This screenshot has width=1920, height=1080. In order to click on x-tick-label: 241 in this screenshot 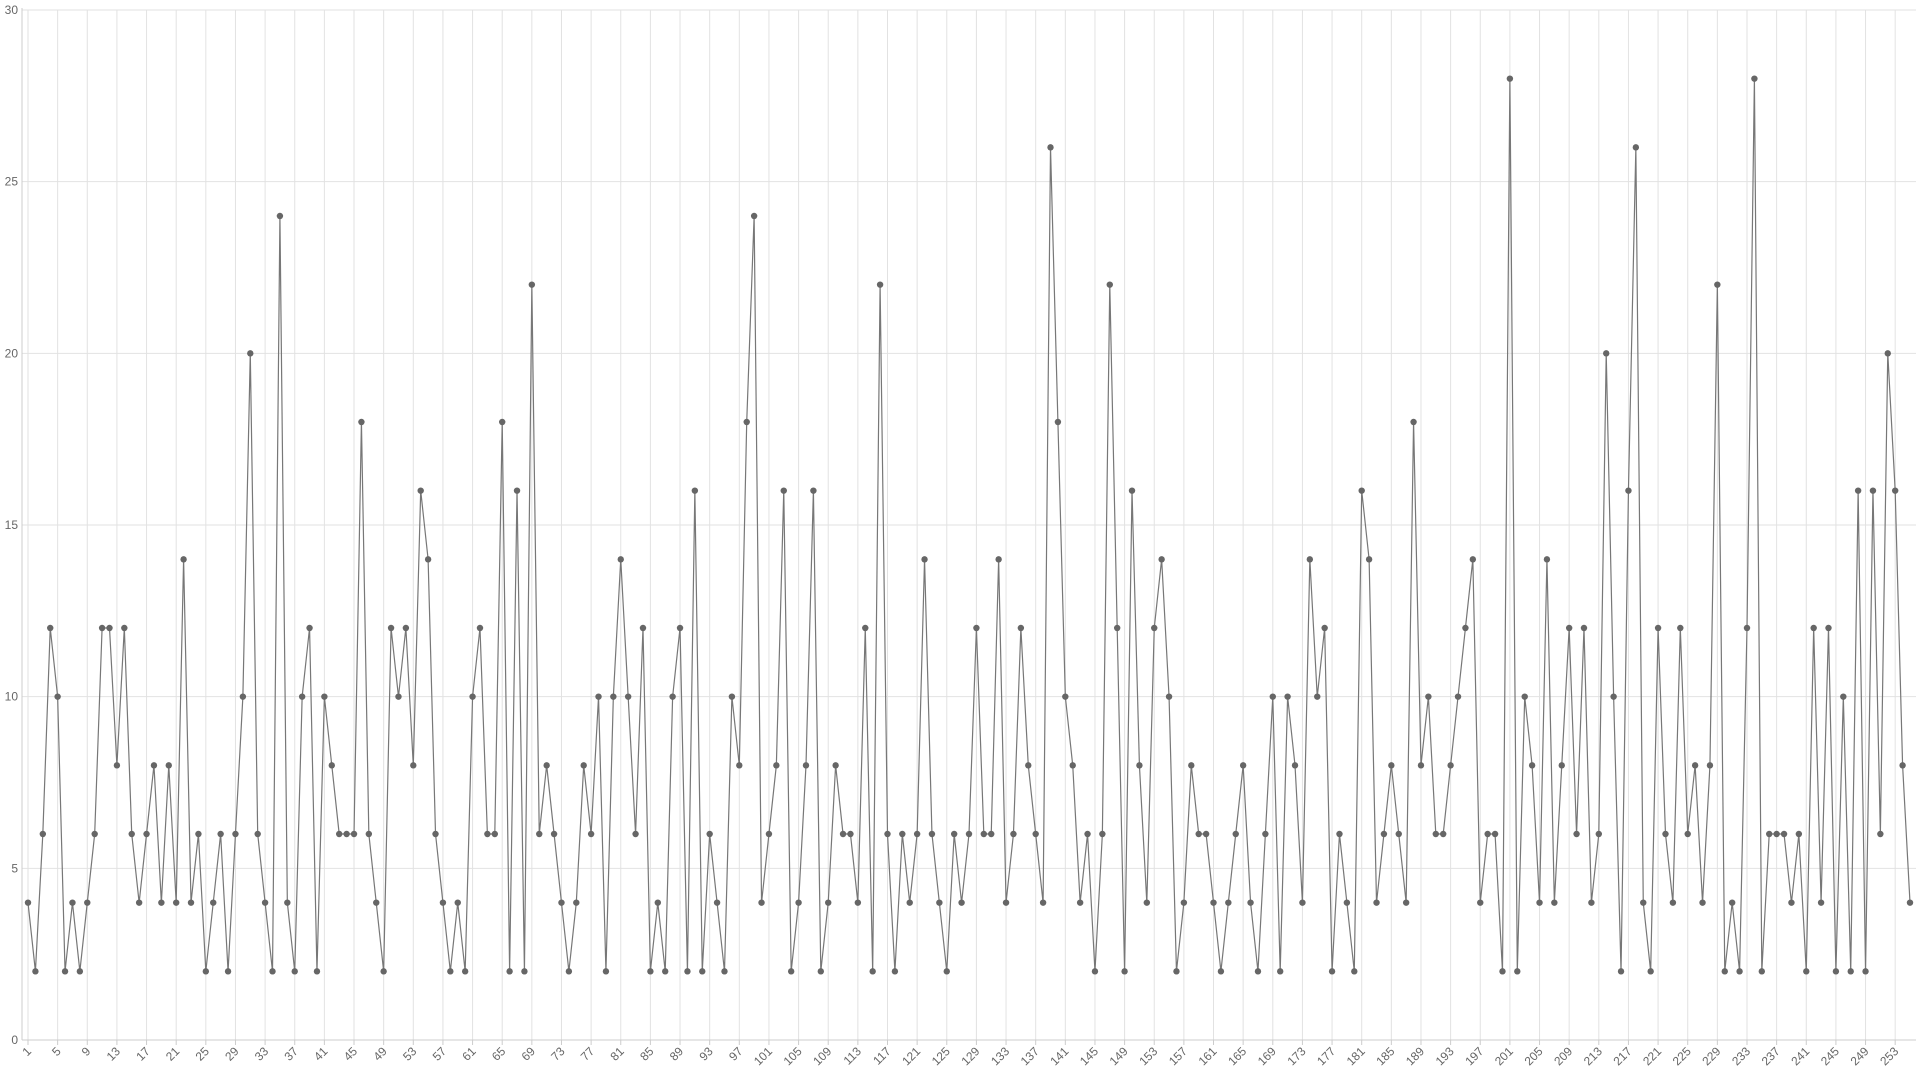, I will do `click(1800, 1056)`.